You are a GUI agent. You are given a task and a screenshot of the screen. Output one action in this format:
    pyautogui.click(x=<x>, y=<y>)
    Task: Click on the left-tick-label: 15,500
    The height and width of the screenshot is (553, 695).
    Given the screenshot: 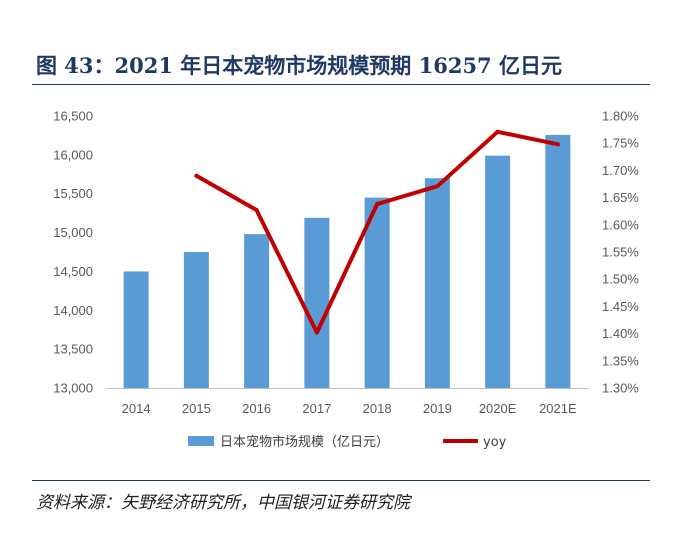 What is the action you would take?
    pyautogui.click(x=73, y=193)
    